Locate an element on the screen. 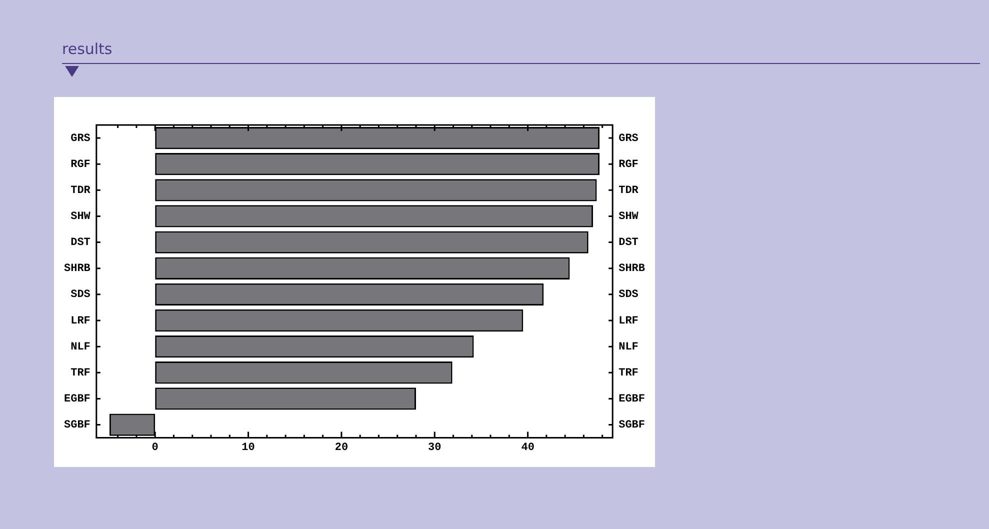 This screenshot has height=529, width=989. y-tick-label: SGBF is located at coordinates (77, 426).